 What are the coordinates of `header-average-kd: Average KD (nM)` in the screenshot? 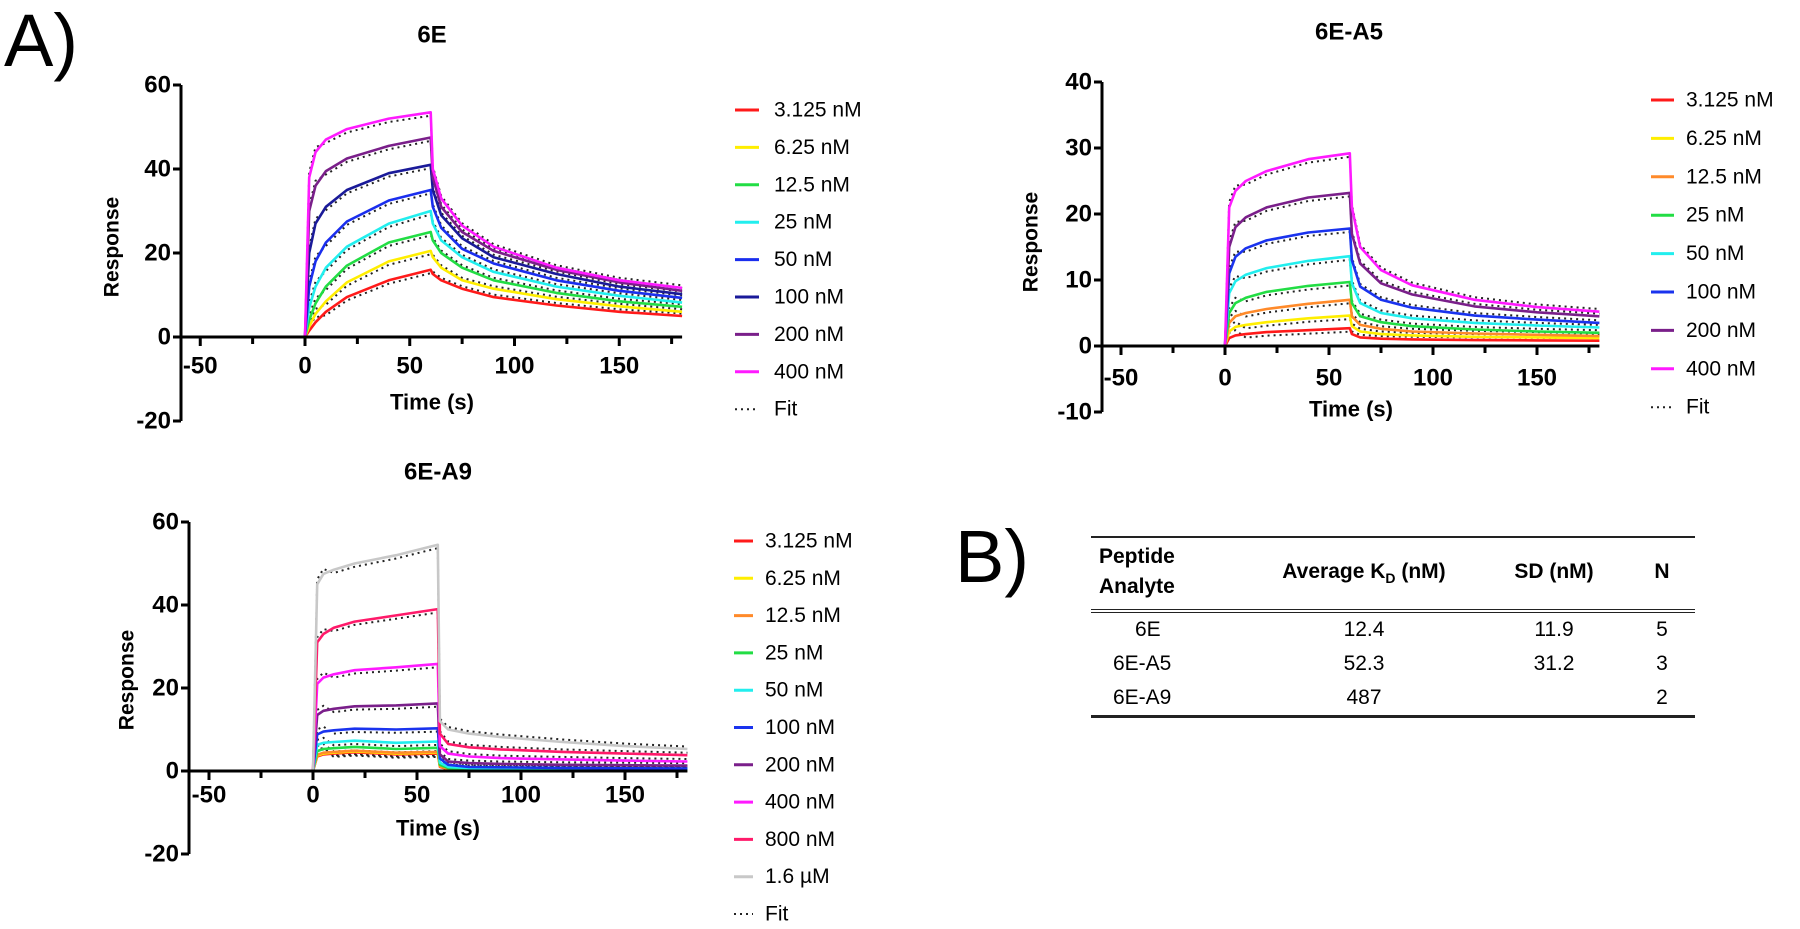 It's located at (1364, 575).